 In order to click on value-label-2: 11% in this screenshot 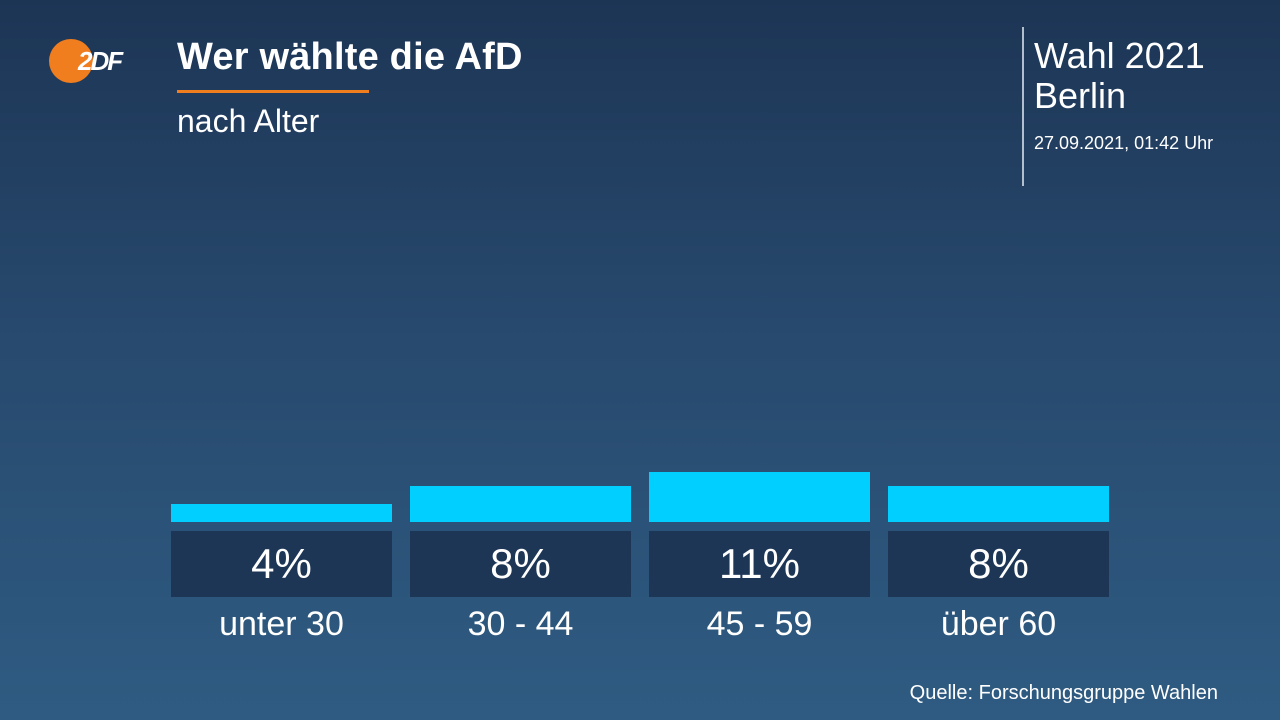, I will do `click(759, 564)`.